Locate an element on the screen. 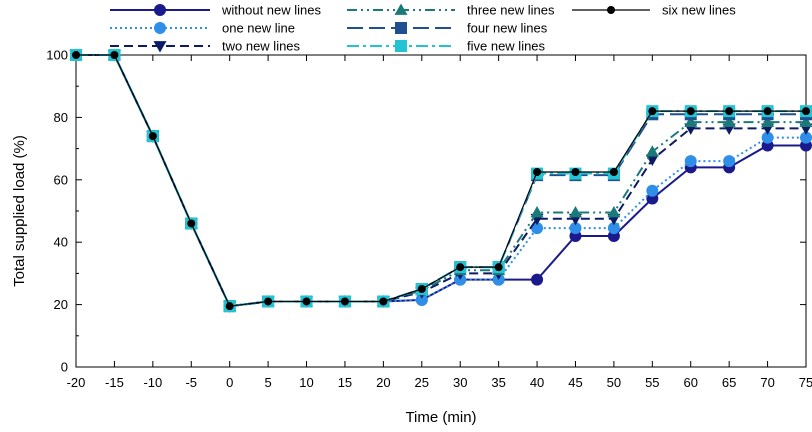 This screenshot has width=812, height=432. x-tick-label: 70 is located at coordinates (767, 382).